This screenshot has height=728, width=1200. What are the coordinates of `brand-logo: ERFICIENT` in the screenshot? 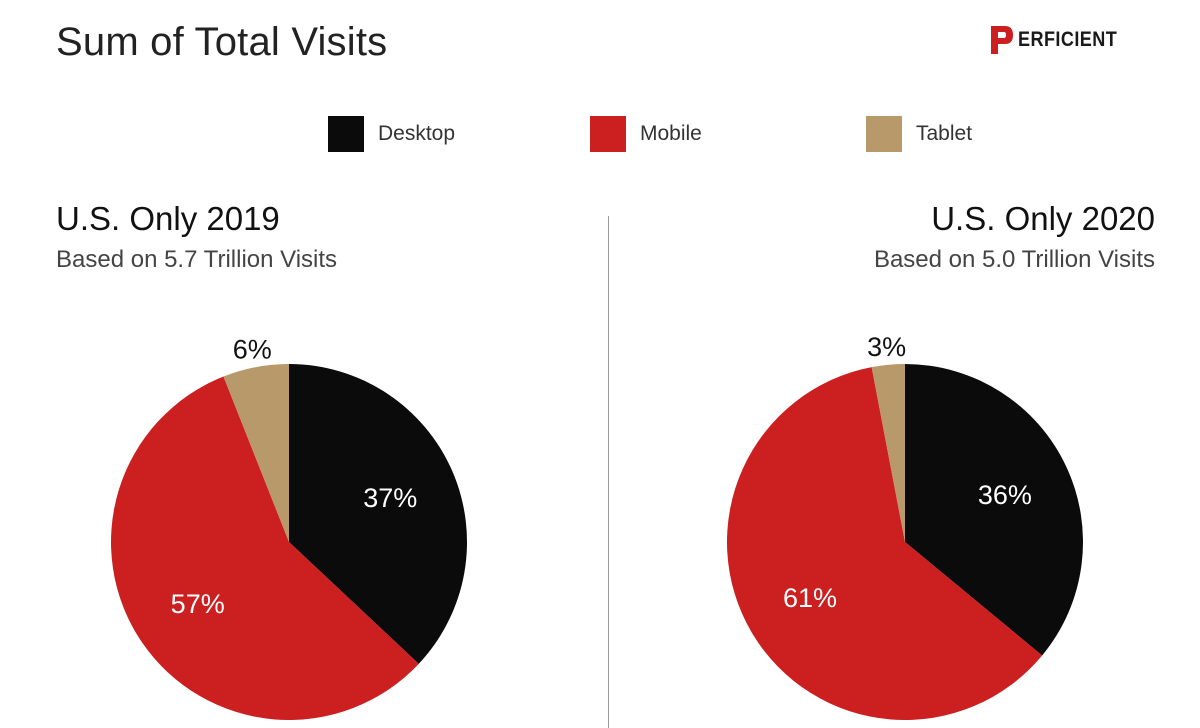 It's located at (1060, 40).